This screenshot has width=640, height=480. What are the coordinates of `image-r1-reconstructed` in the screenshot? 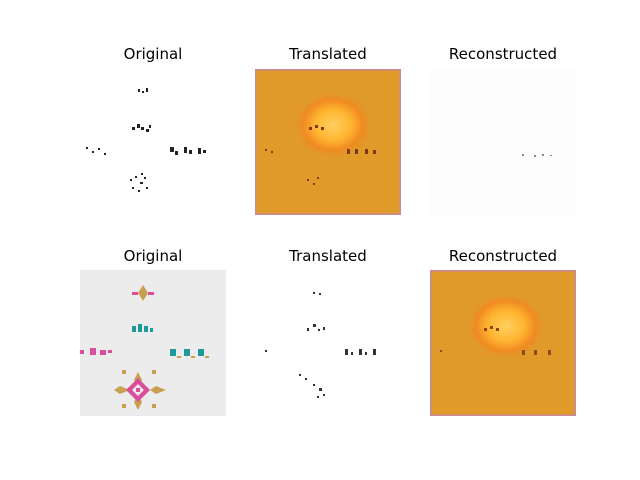 It's located at (503, 142).